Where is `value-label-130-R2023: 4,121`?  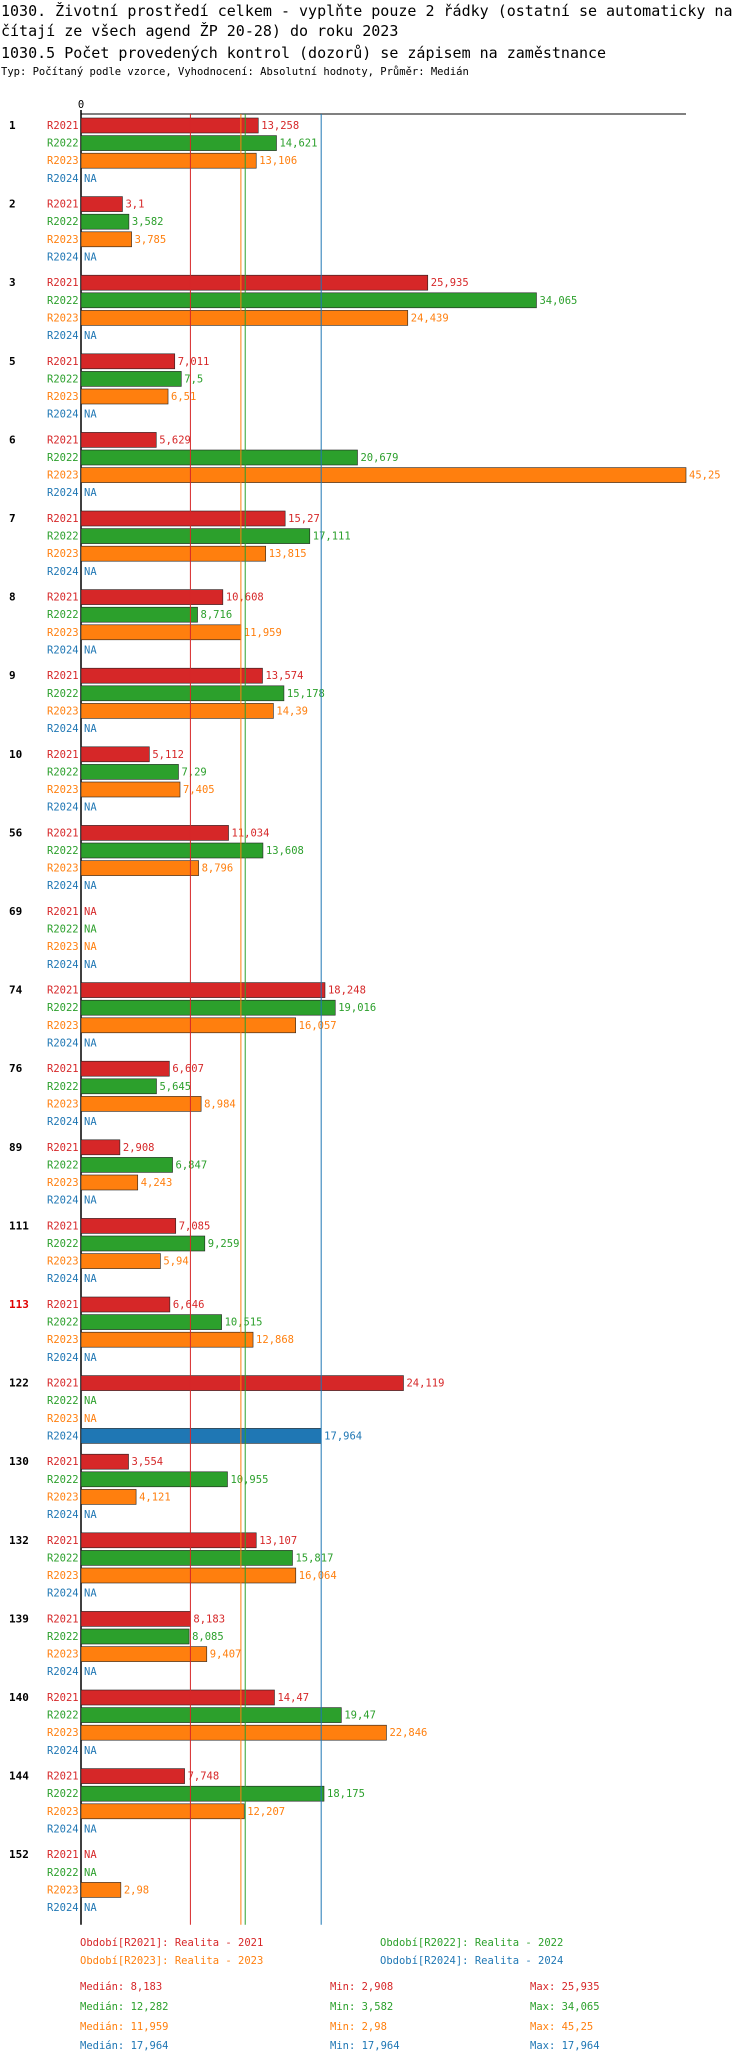
value-label-130-R2023: 4,121 is located at coordinates (155, 1497).